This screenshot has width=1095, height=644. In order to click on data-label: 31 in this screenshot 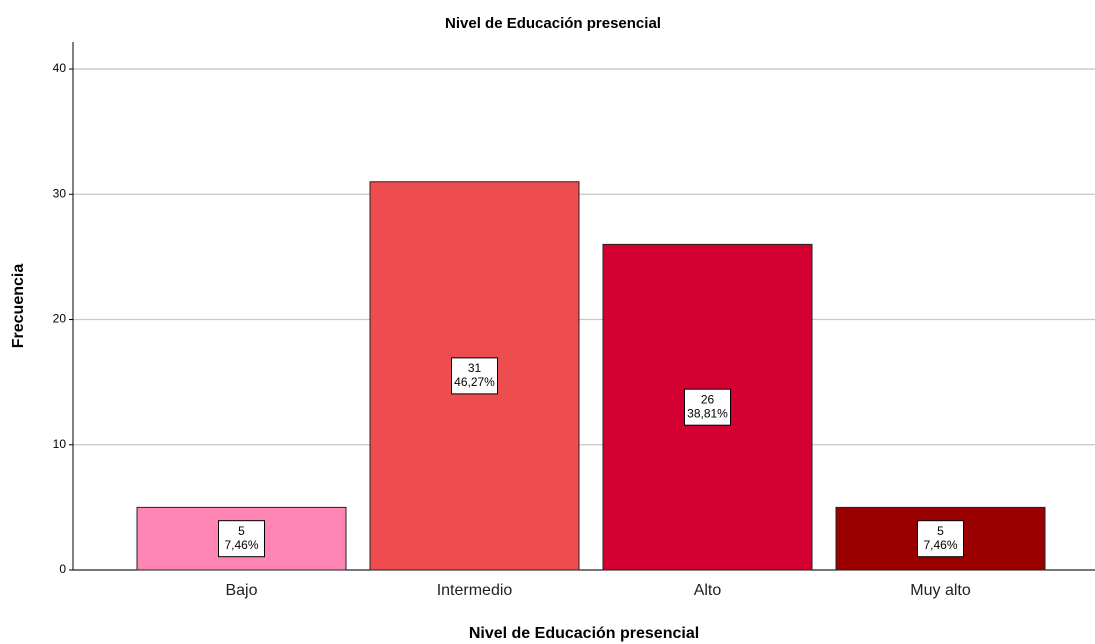, I will do `click(475, 368)`.